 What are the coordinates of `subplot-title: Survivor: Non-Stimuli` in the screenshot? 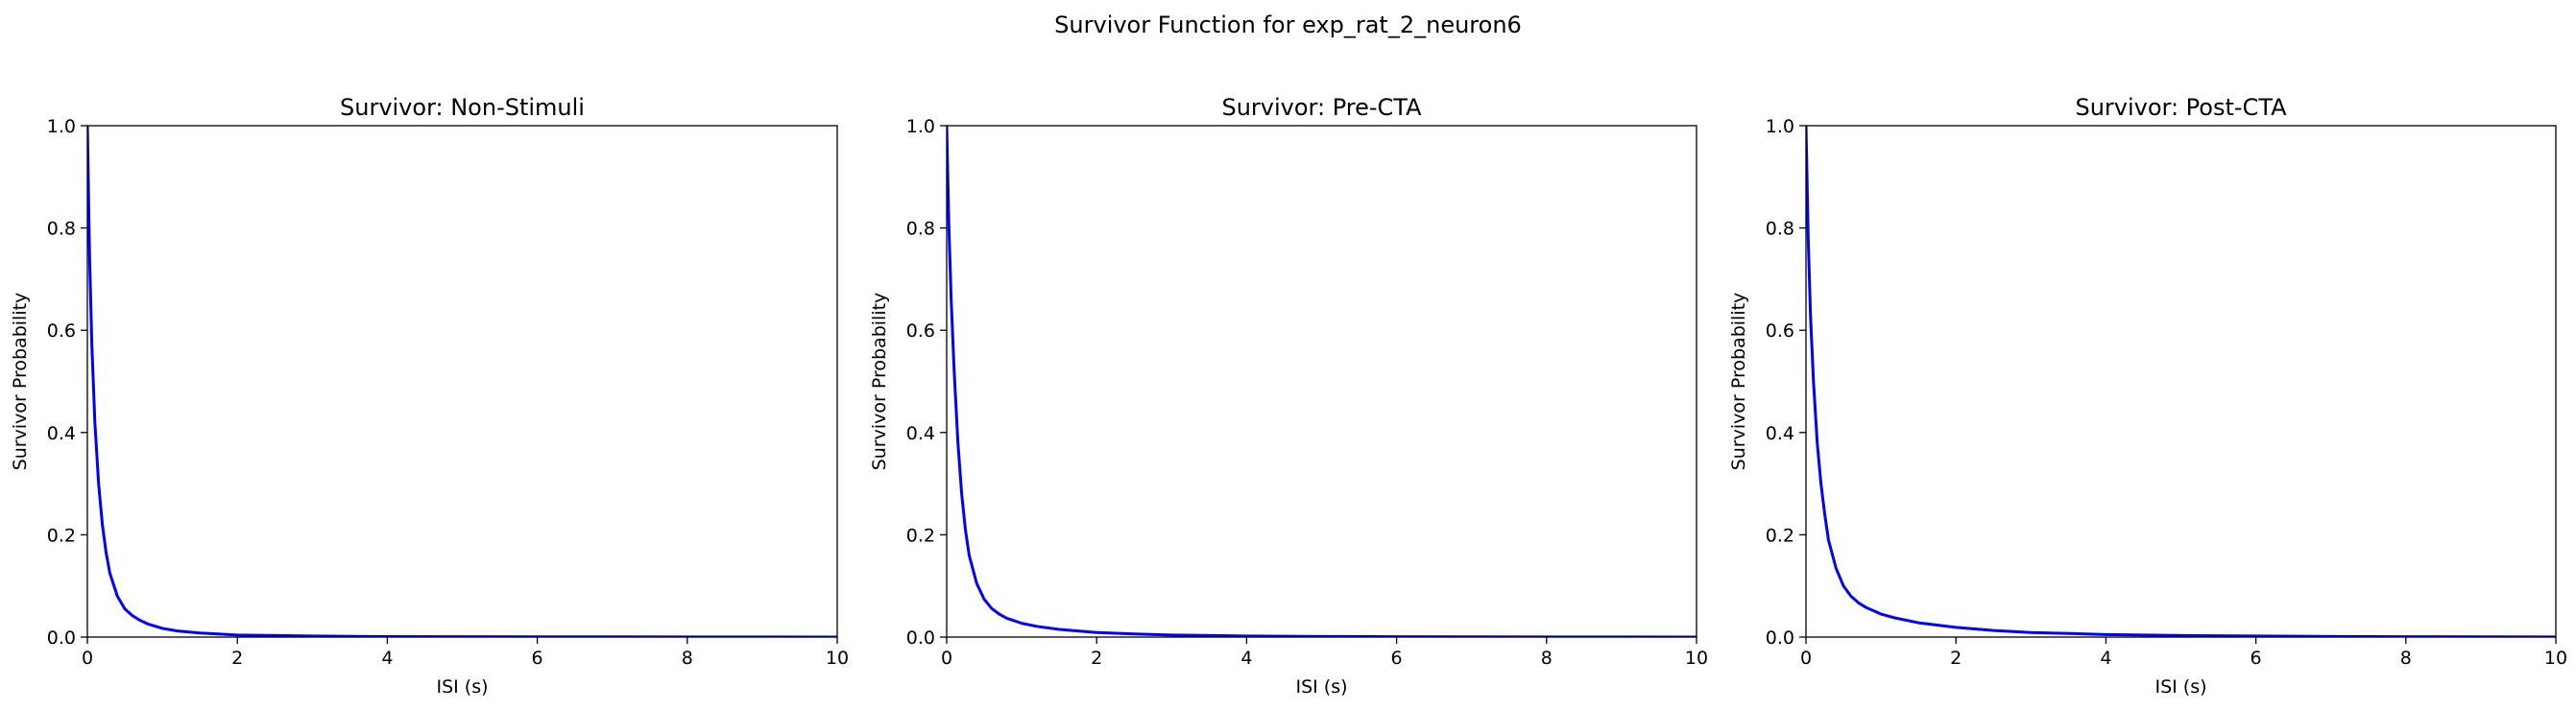 It's located at (462, 107).